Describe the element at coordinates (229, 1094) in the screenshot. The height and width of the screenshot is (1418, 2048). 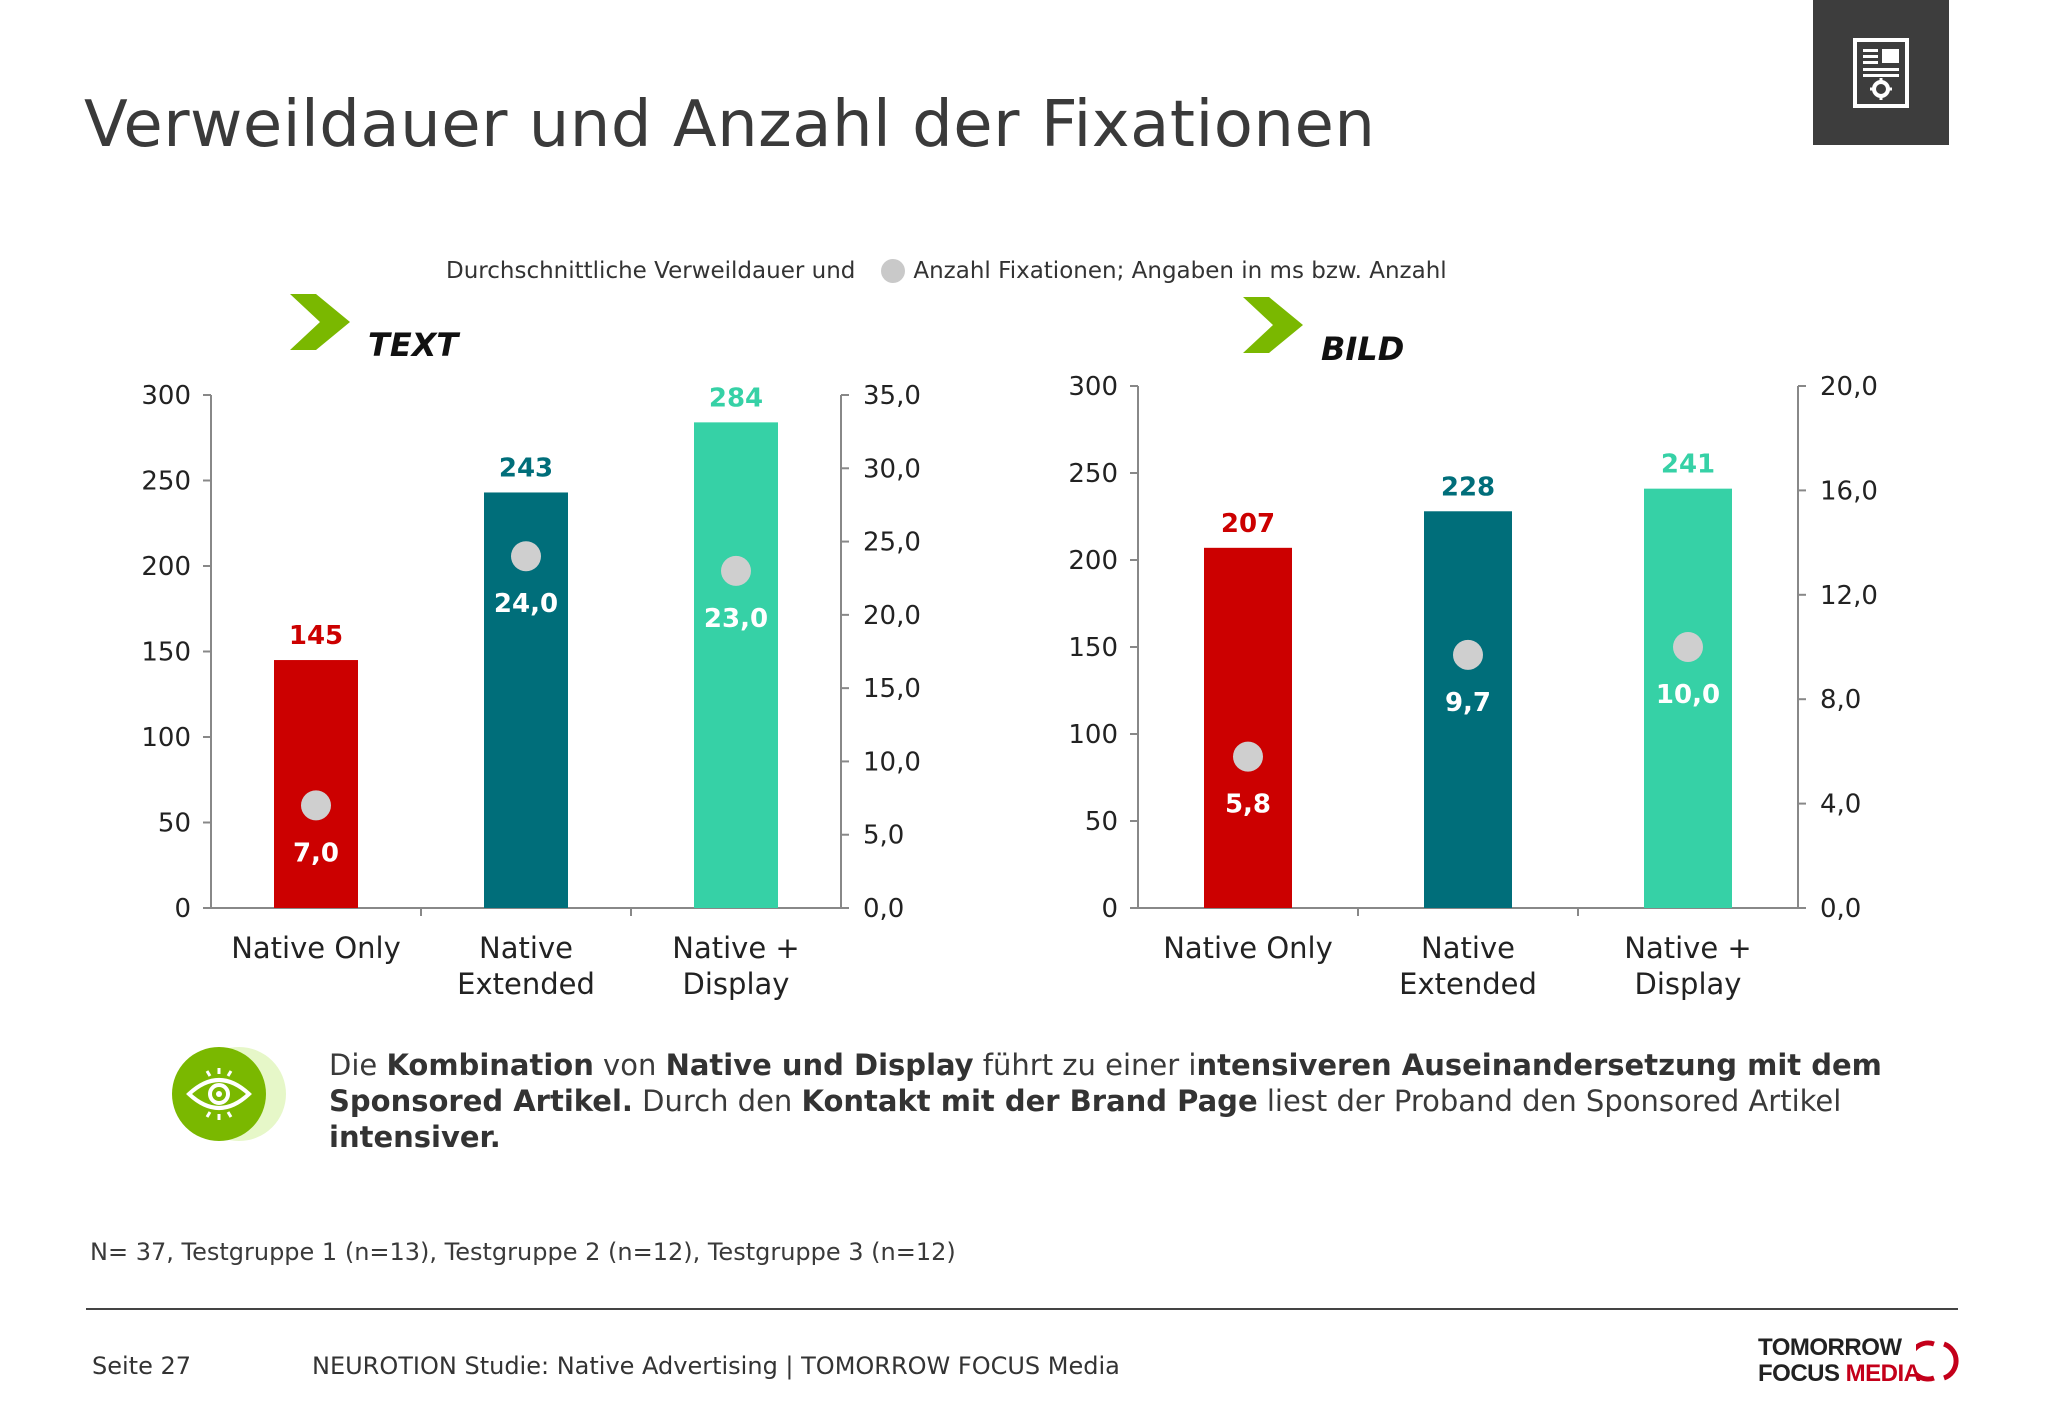
I see `eye-icon` at that location.